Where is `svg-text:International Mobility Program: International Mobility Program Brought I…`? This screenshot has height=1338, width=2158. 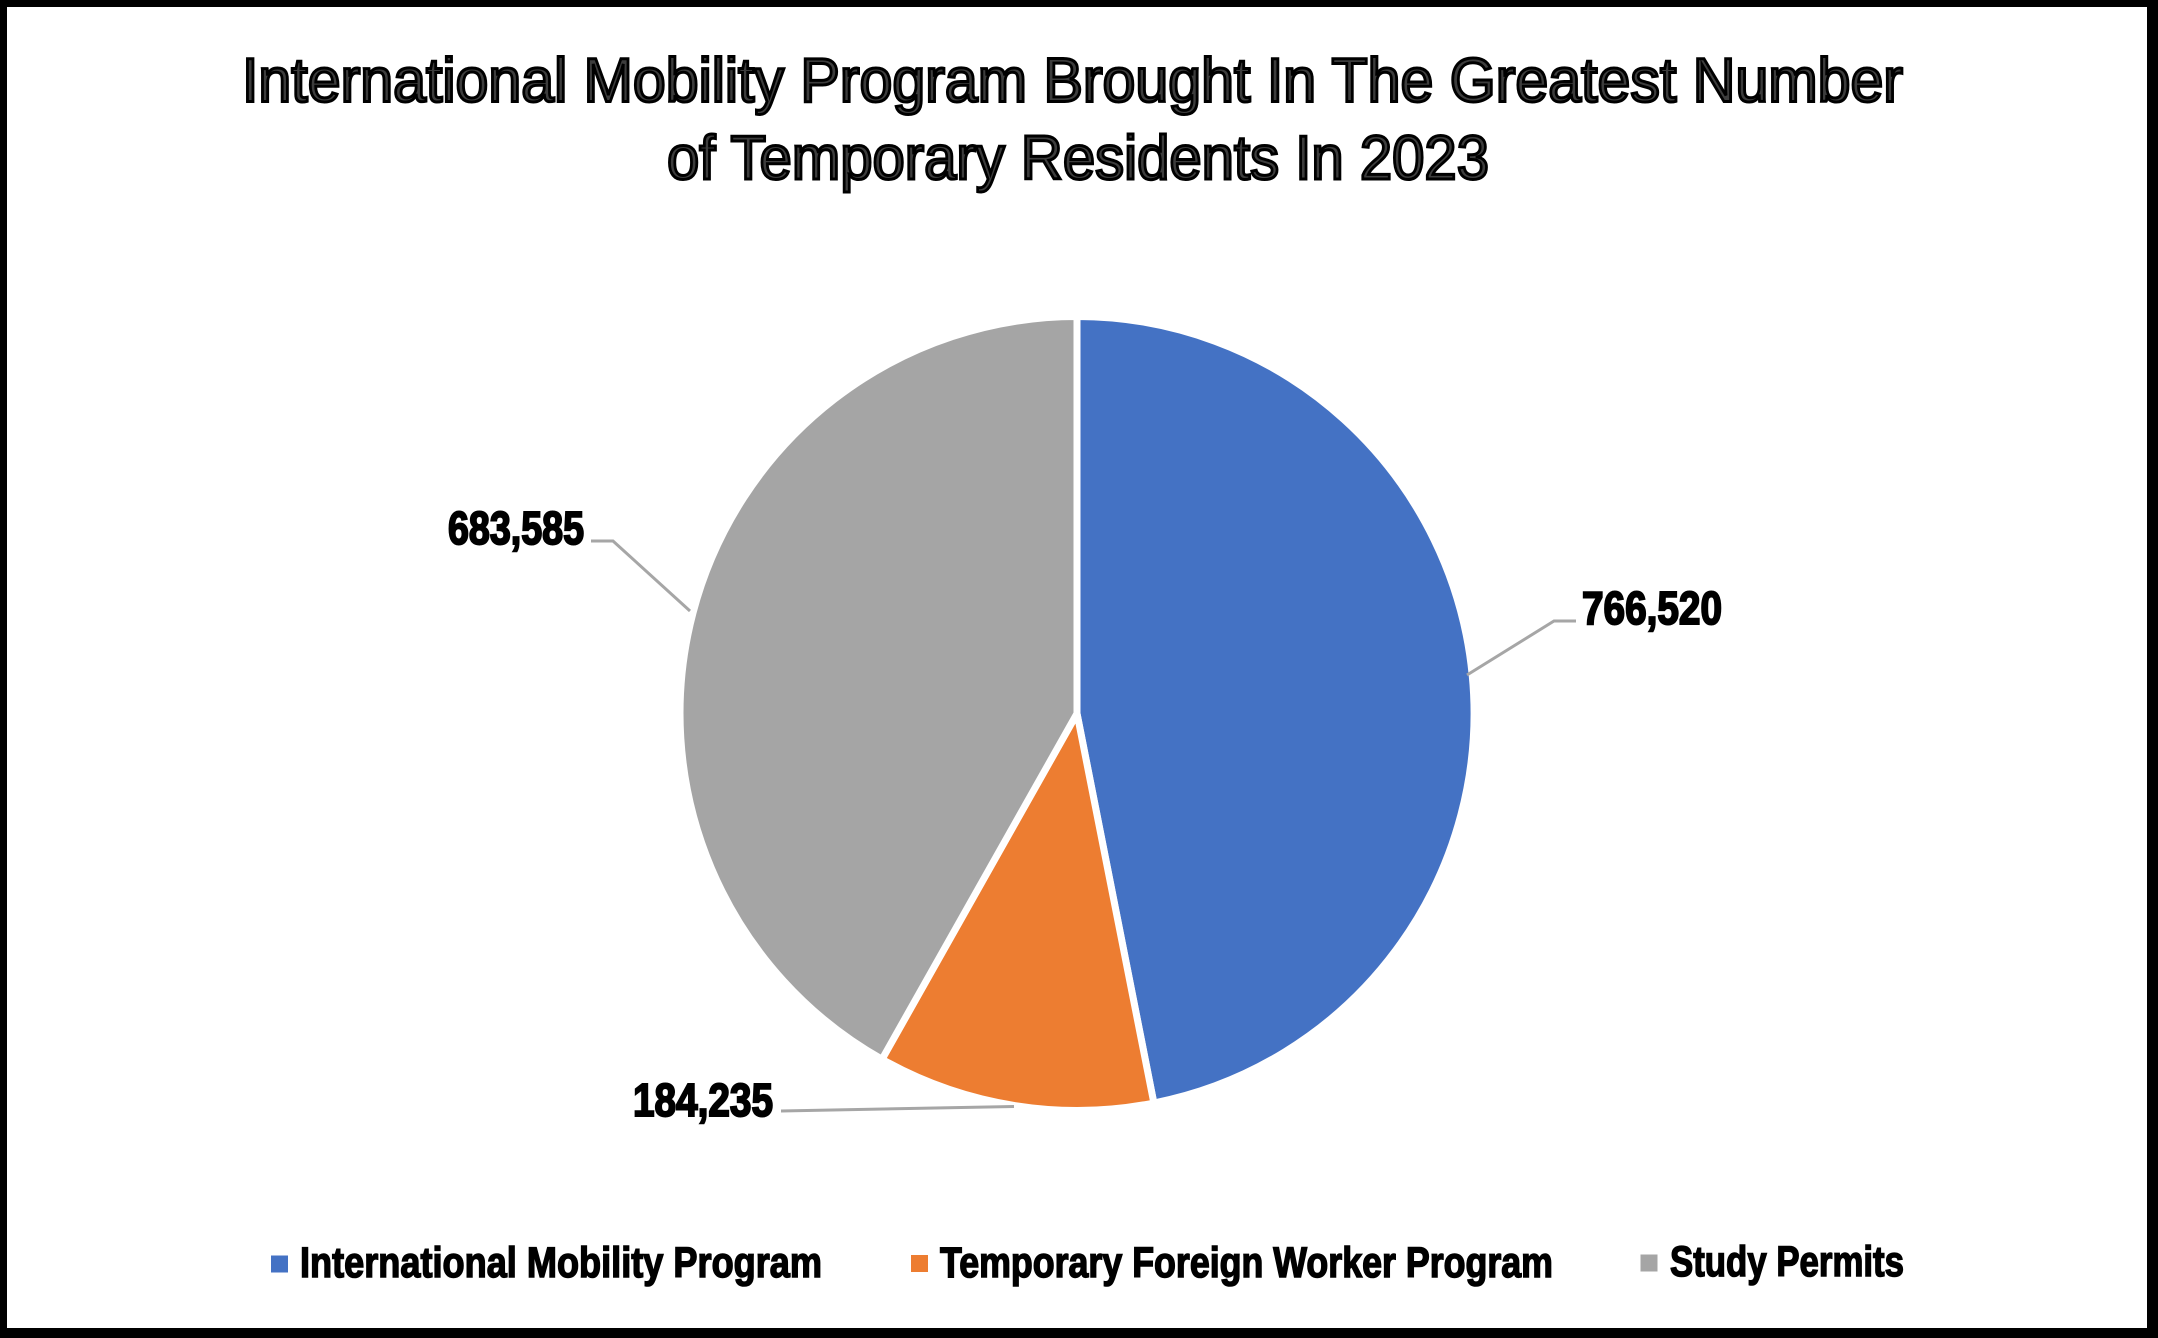 svg-text:International Mobility Program: International Mobility Program Brought I… is located at coordinates (1072, 81).